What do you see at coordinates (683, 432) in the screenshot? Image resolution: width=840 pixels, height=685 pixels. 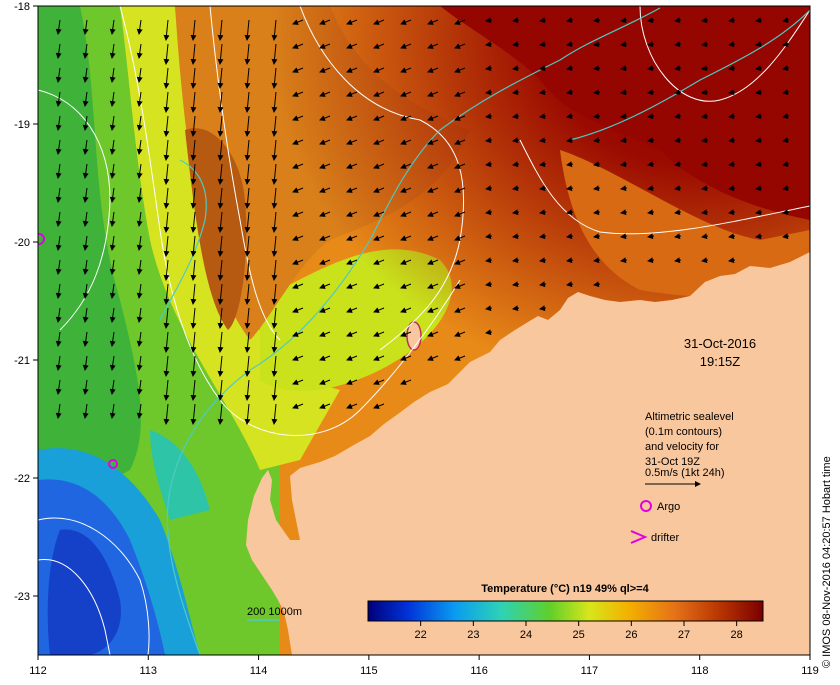 I see `legend-line-2: (0.1m contours)` at bounding box center [683, 432].